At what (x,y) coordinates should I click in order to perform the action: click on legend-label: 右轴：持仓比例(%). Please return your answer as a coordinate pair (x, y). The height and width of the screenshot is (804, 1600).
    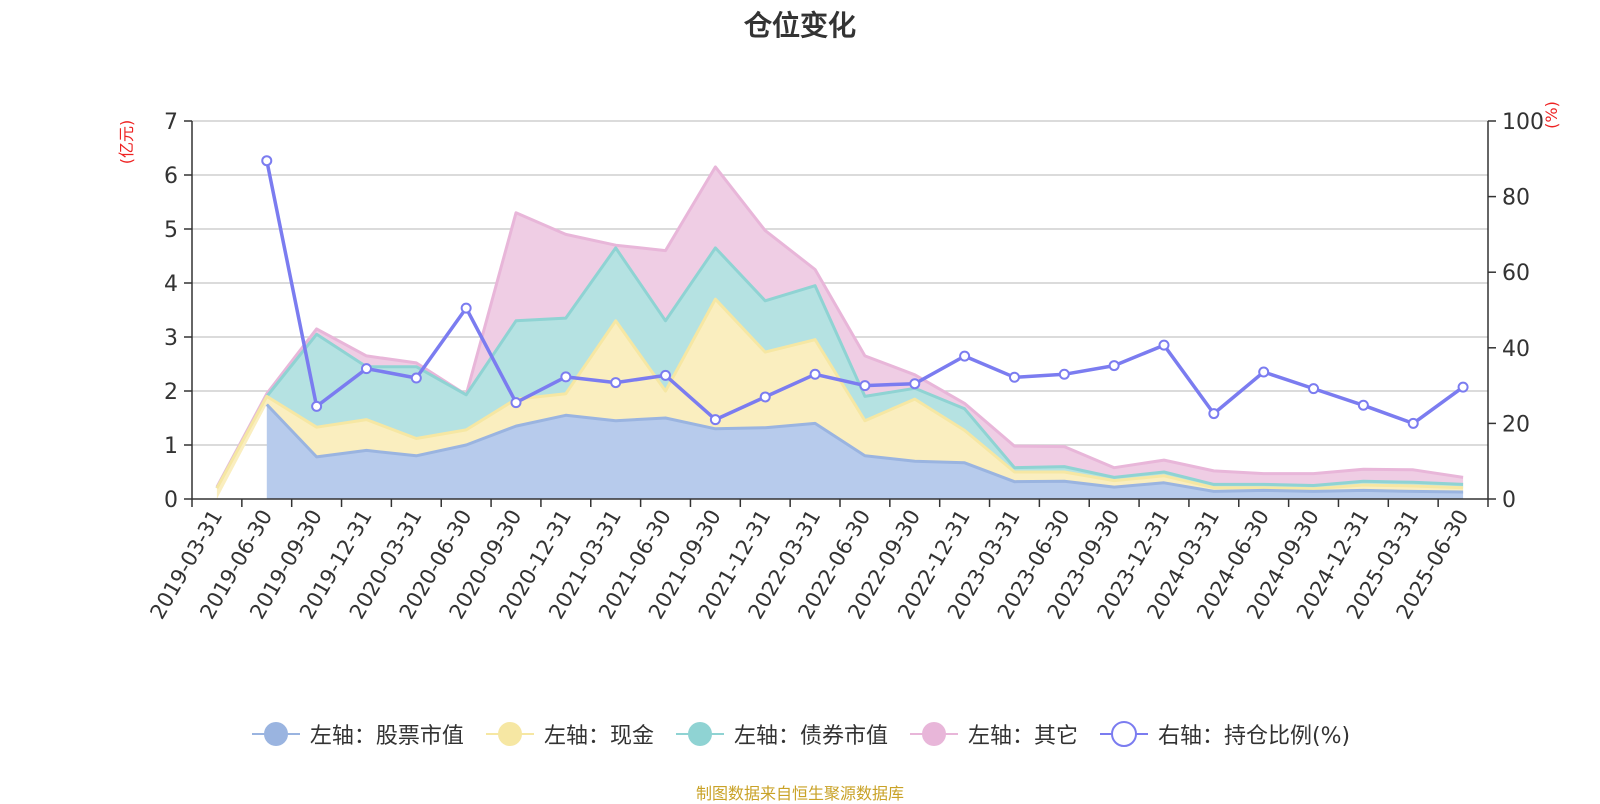
    Looking at the image, I should click on (1254, 736).